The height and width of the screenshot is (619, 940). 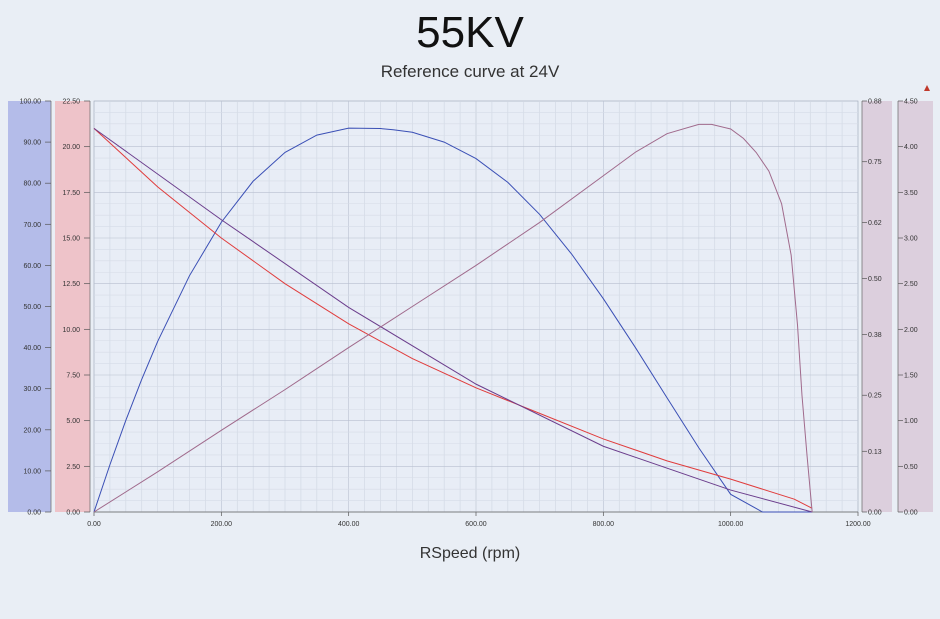 I want to click on y-tick-label-left-outer: 40.00, so click(x=32, y=348).